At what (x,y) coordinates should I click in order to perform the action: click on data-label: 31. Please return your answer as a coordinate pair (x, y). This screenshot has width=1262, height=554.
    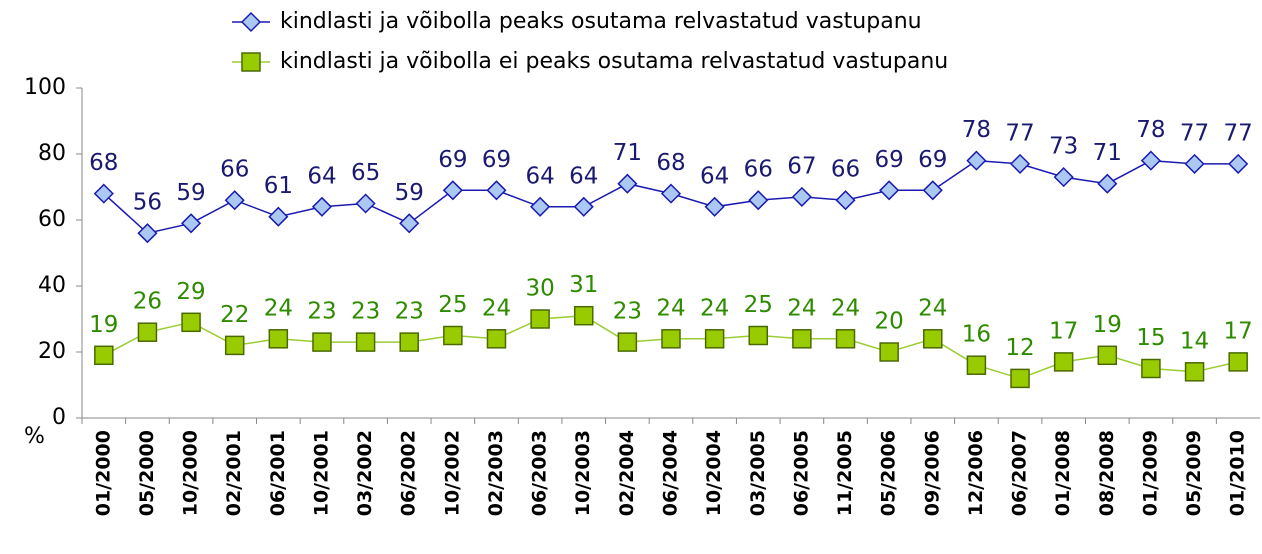
    Looking at the image, I should click on (583, 285).